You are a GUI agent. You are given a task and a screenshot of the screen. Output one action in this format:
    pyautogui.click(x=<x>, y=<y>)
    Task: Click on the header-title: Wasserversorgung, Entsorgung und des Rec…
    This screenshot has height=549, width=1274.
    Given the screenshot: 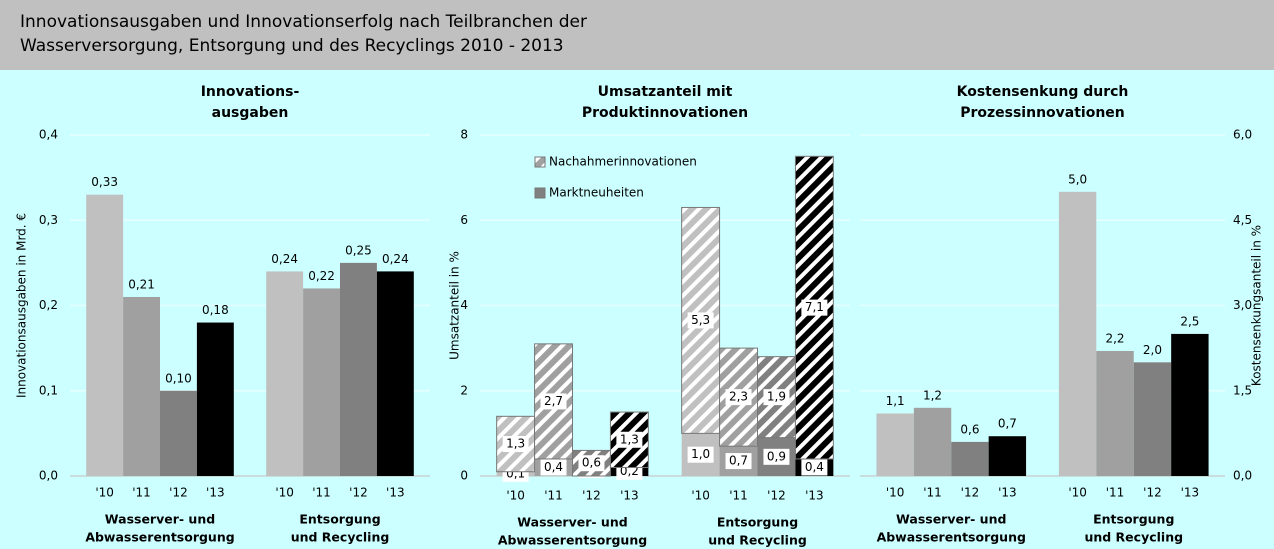 What is the action you would take?
    pyautogui.click(x=292, y=46)
    